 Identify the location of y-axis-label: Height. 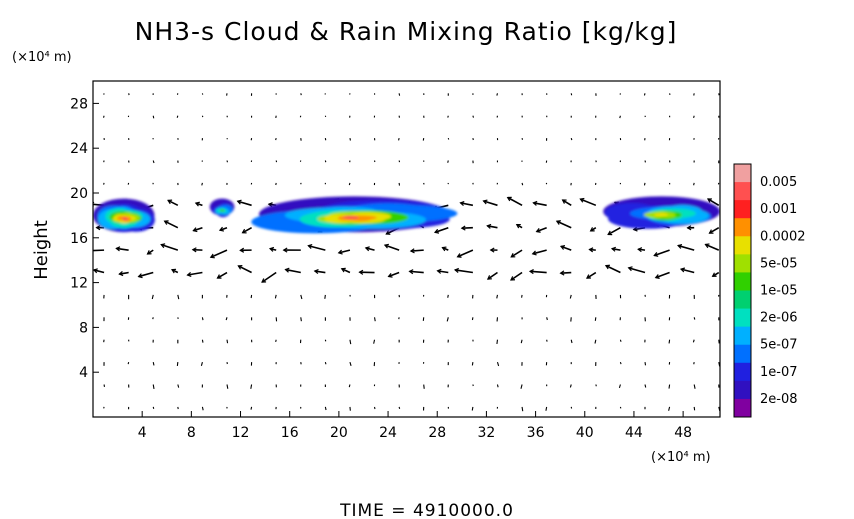
(41, 250).